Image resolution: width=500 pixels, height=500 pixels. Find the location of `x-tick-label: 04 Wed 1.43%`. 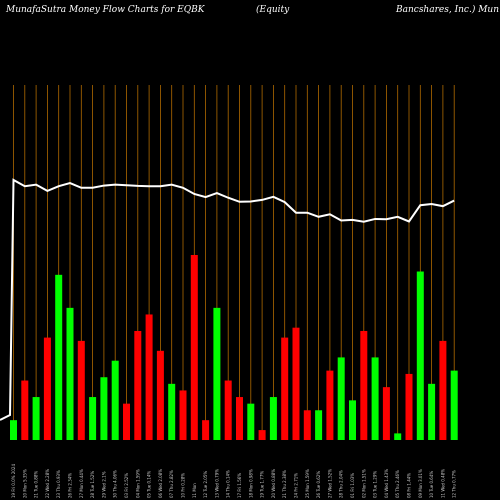

x-tick-label: 04 Wed 1.43% is located at coordinates (386, 483).